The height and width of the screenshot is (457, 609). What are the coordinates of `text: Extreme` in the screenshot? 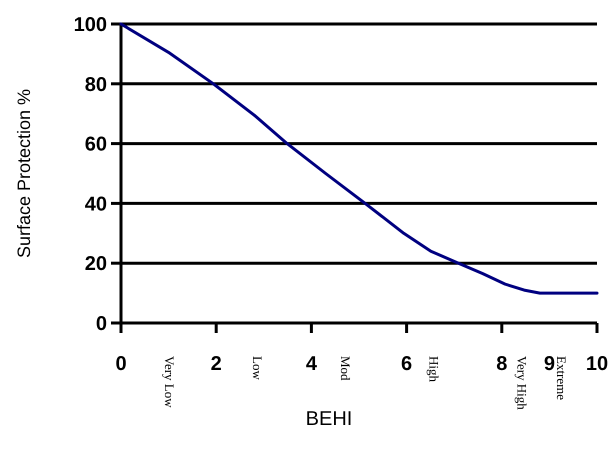 It's located at (562, 378).